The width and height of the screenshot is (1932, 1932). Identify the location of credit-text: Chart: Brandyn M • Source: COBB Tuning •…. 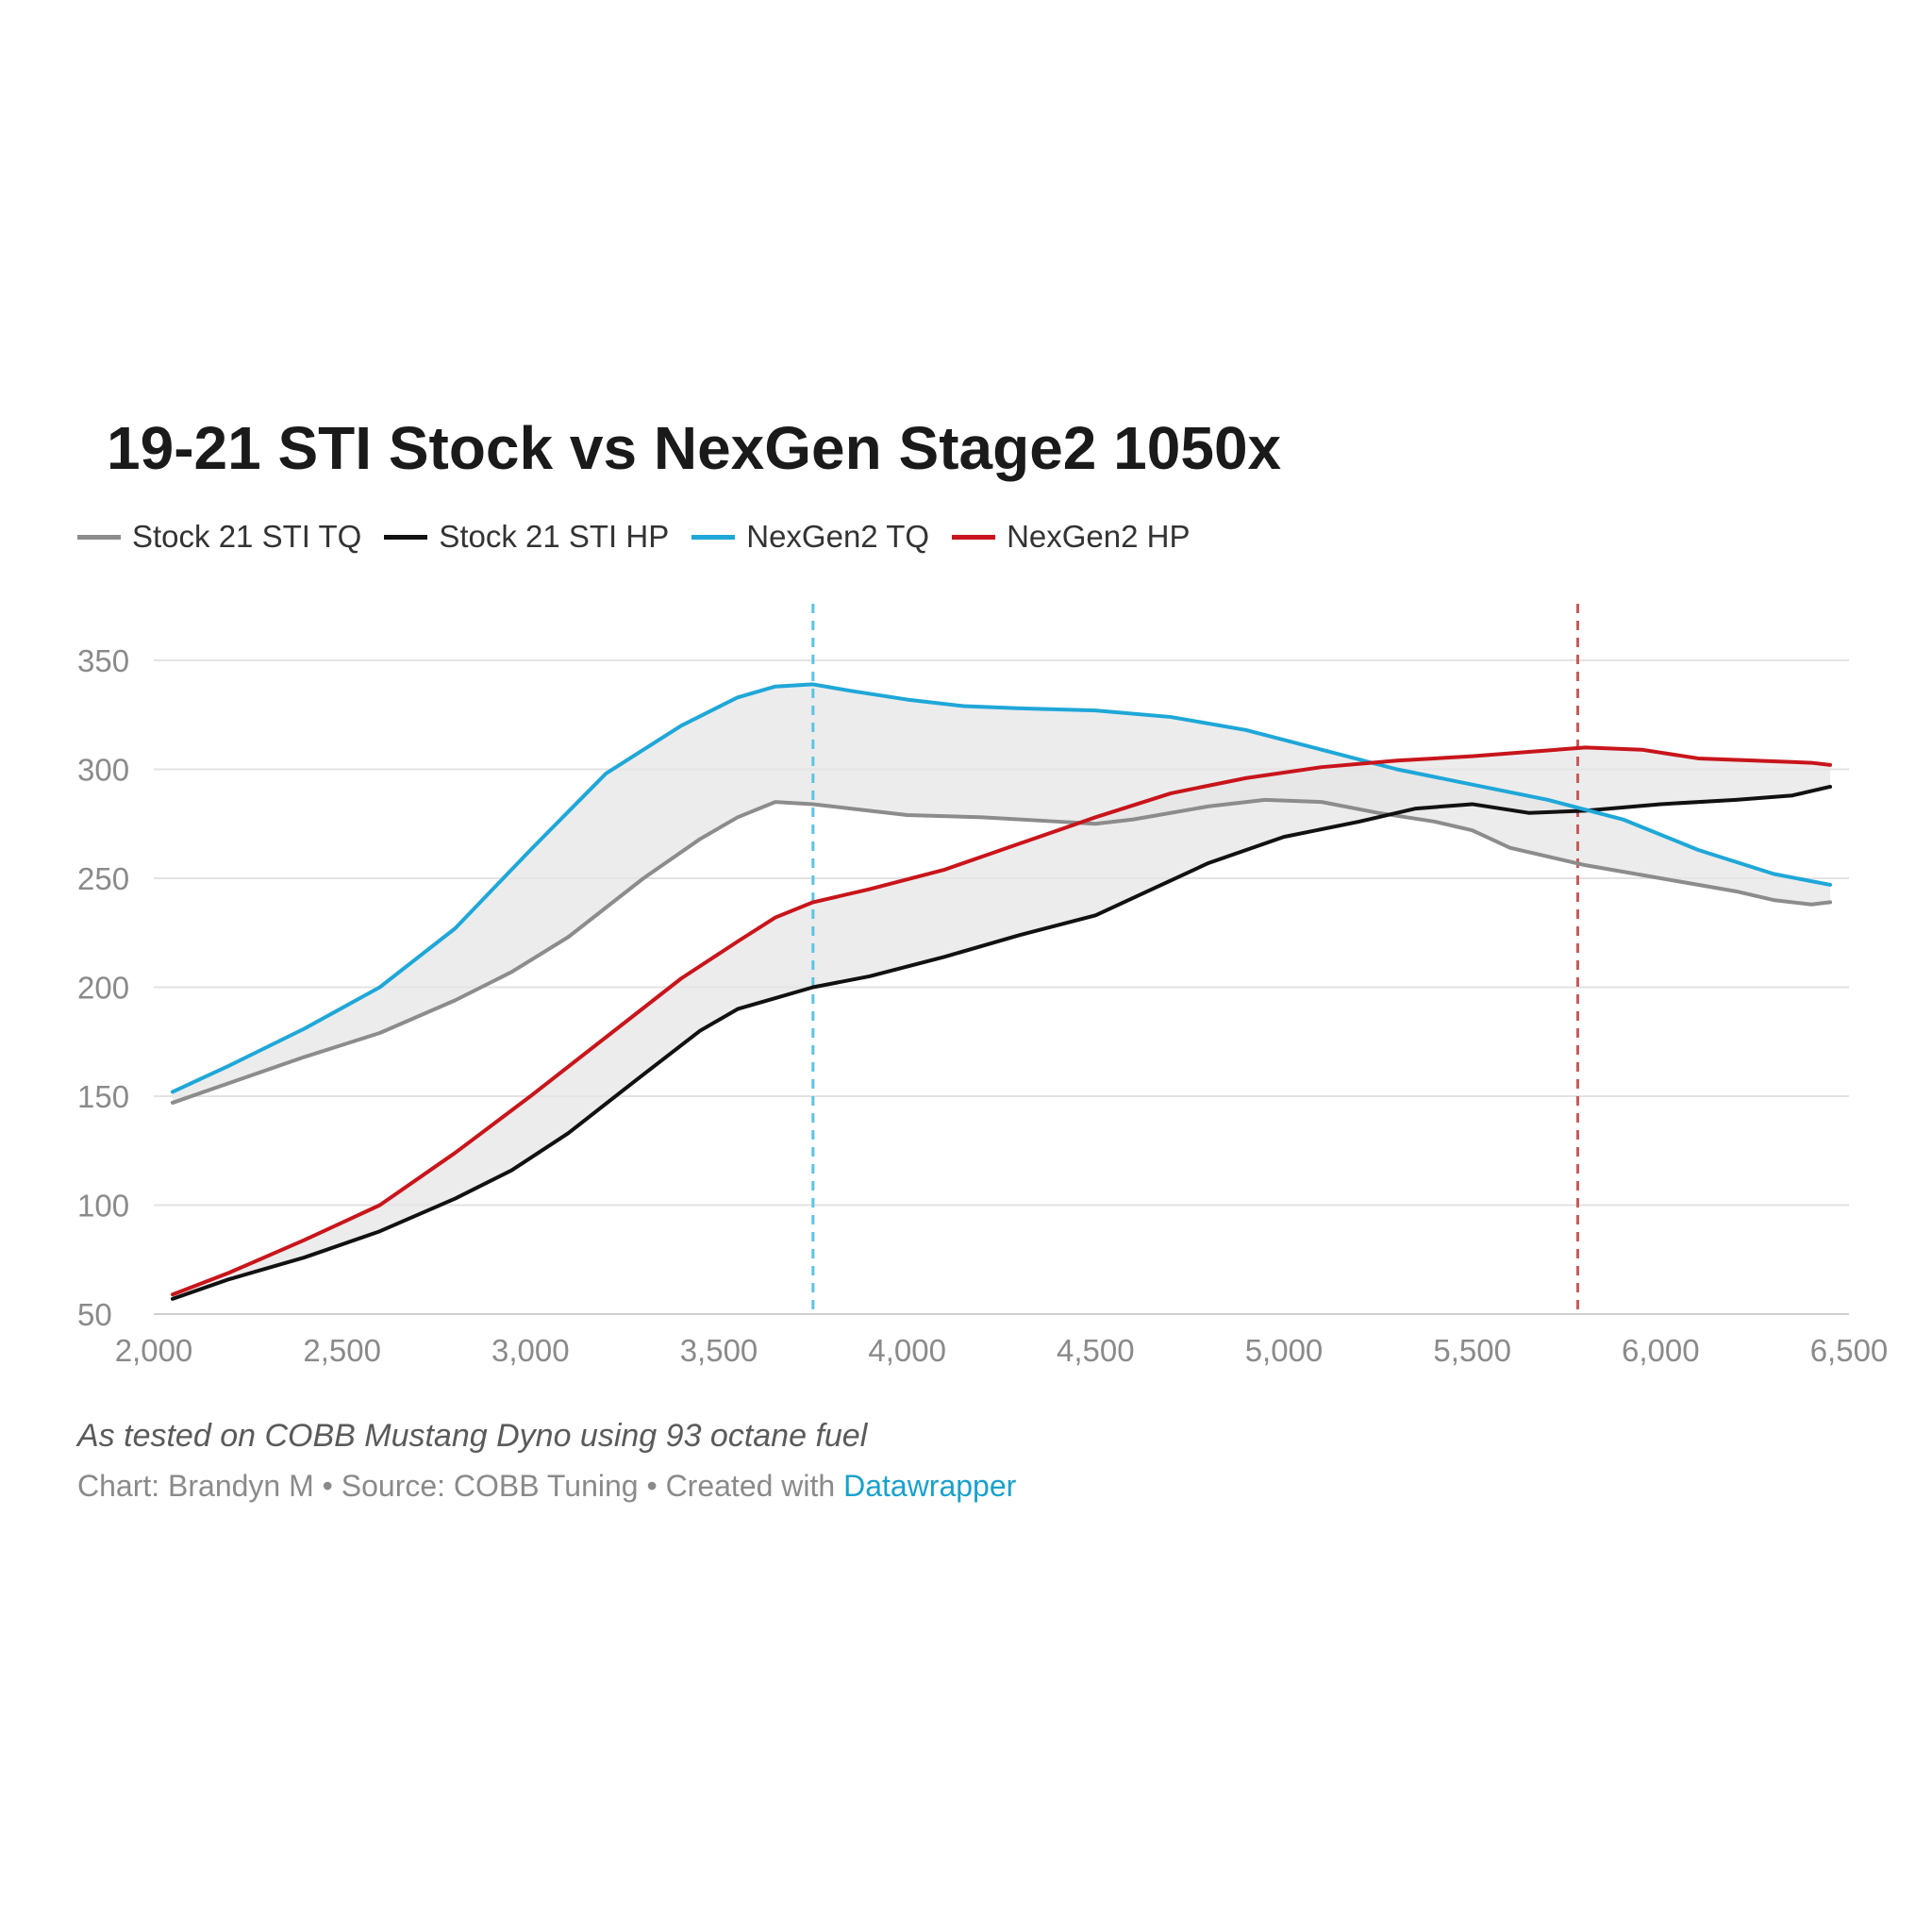
(461, 1486).